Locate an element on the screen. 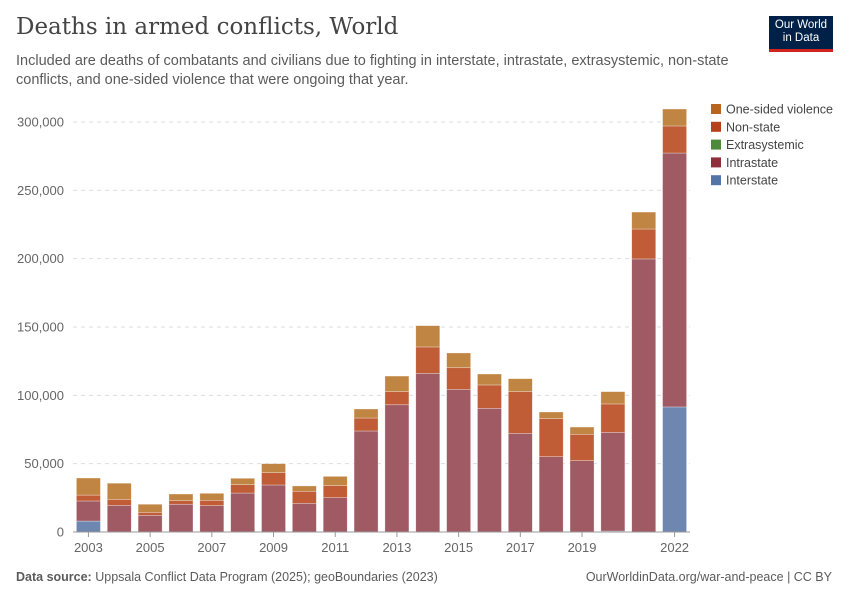 The image size is (850, 600). x-tick-label: 2007 is located at coordinates (211, 547).